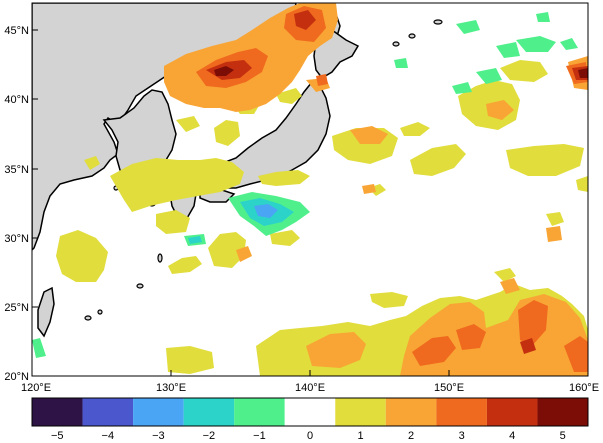 The image size is (603, 443). I want to click on colorbar-label: 1, so click(360, 436).